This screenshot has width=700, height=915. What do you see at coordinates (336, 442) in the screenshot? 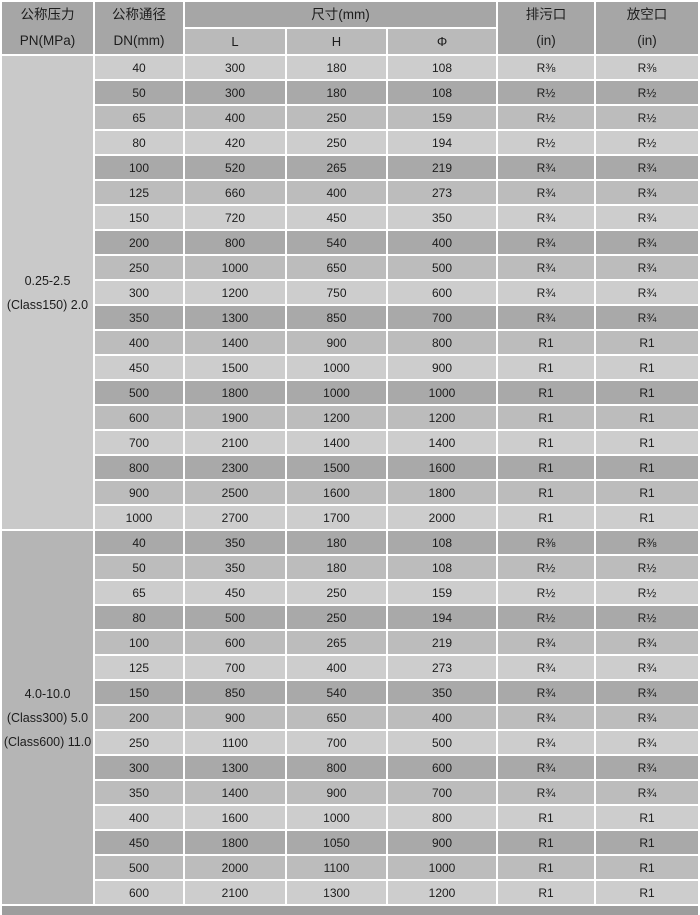
I see `cell-h: 1400` at bounding box center [336, 442].